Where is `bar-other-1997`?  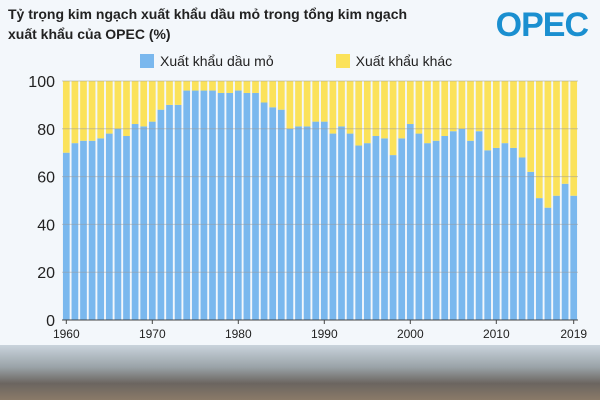 bar-other-1997 is located at coordinates (384, 110).